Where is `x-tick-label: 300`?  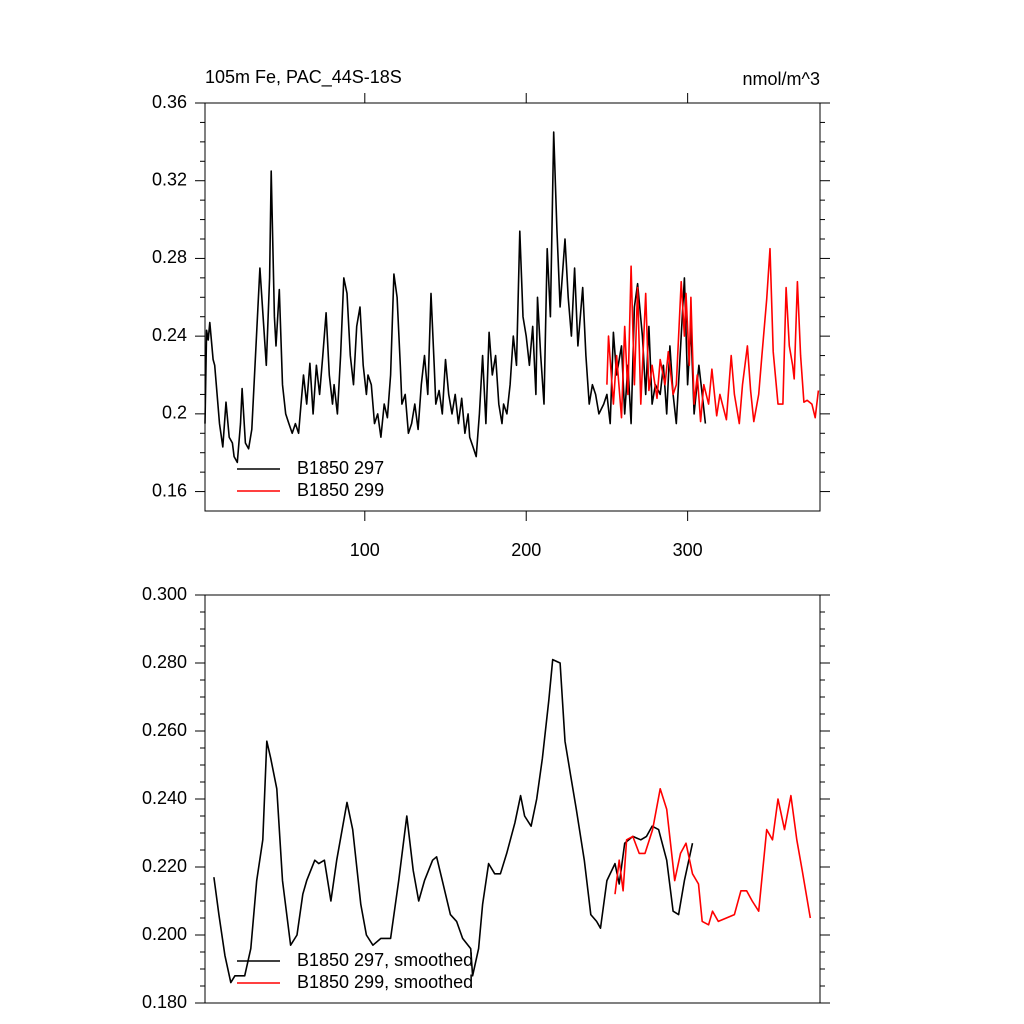 x-tick-label: 300 is located at coordinates (688, 550).